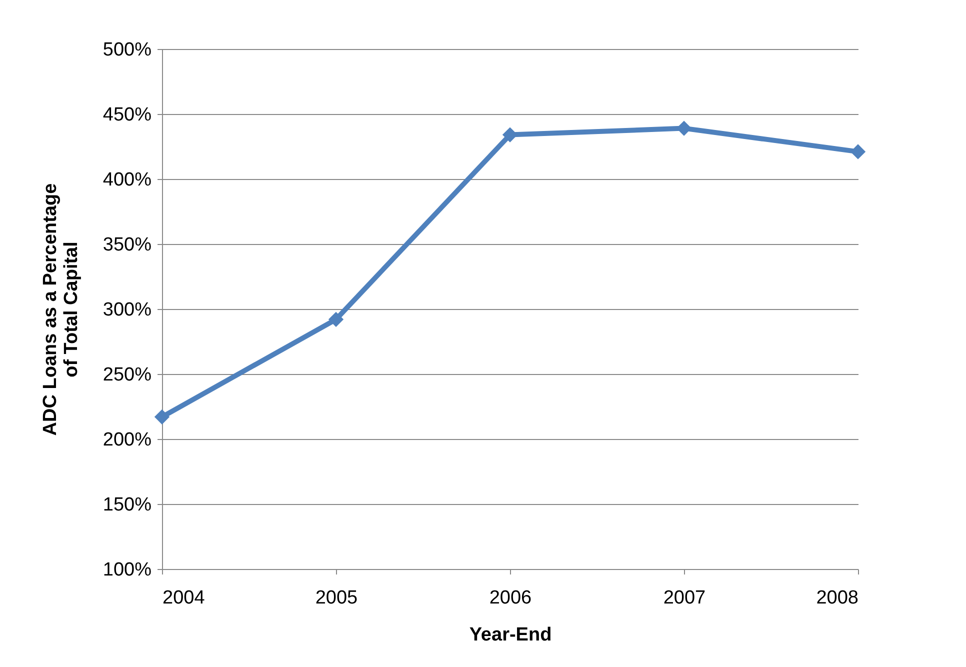 Image resolution: width=966 pixels, height=667 pixels. What do you see at coordinates (127, 375) in the screenshot?
I see `y-tick-label: 250%` at bounding box center [127, 375].